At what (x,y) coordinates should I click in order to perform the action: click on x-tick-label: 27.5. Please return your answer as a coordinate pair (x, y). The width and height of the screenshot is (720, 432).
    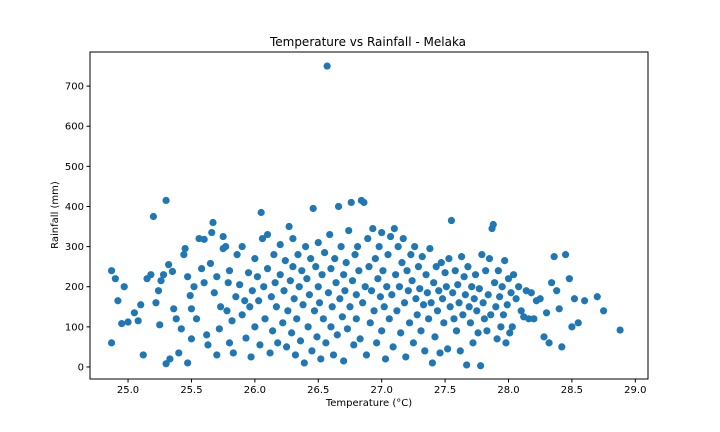
    Looking at the image, I should click on (445, 390).